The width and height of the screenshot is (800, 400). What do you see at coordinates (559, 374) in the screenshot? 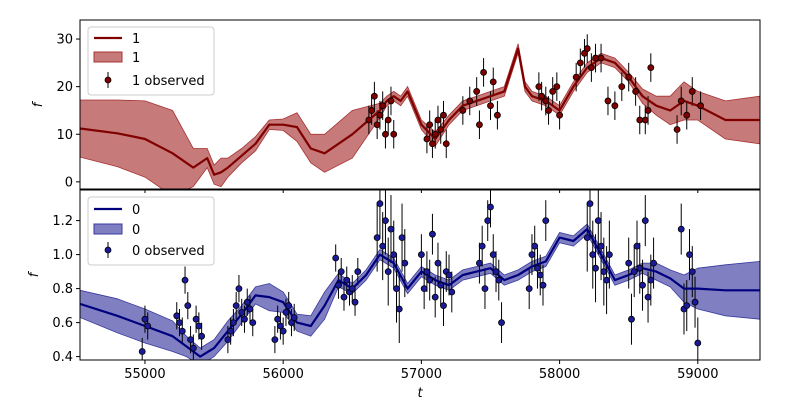
I see `bottom-x-tick-label: 58000` at bounding box center [559, 374].